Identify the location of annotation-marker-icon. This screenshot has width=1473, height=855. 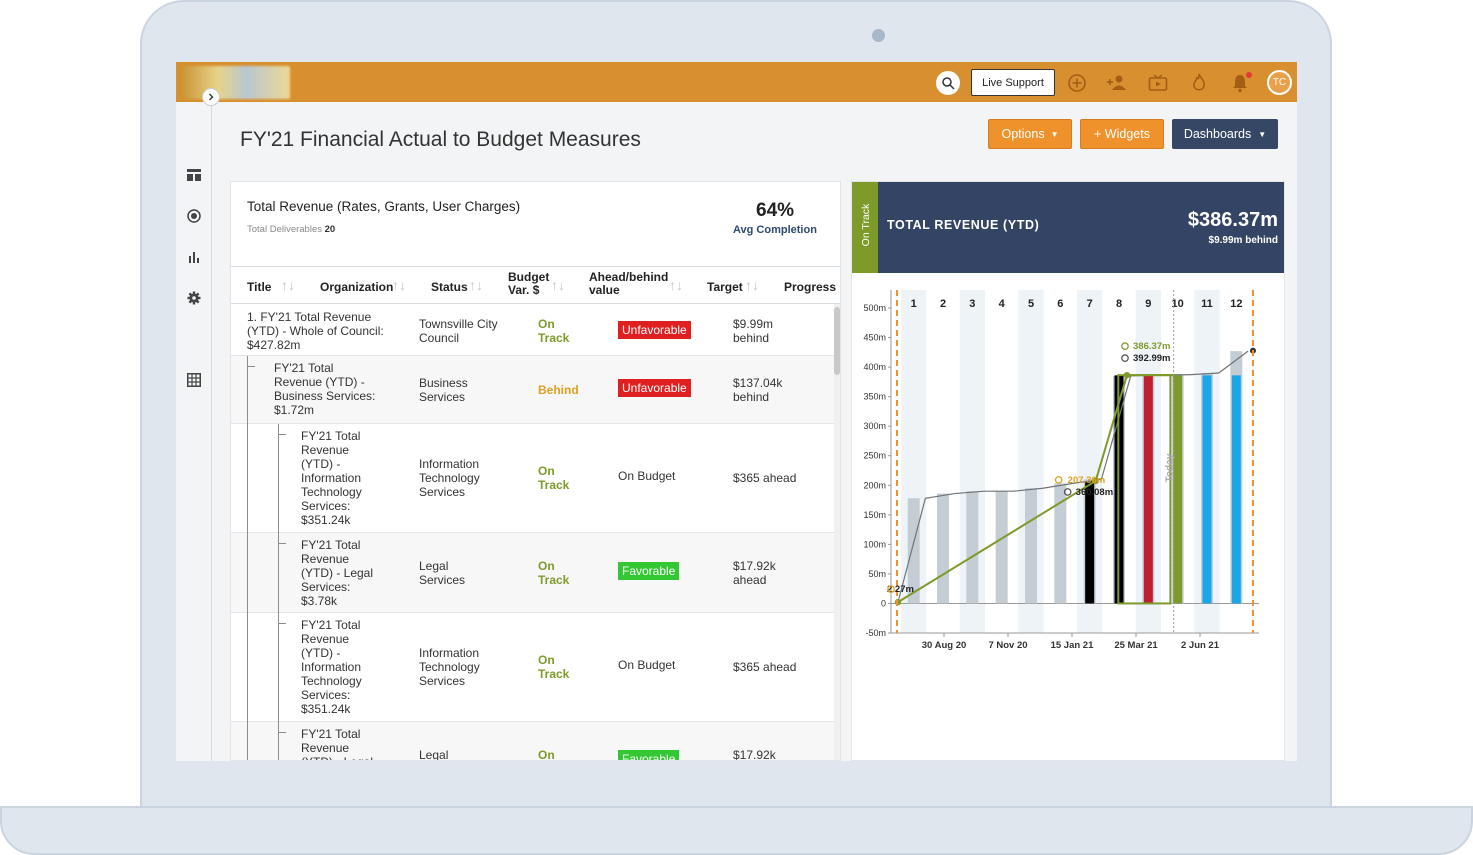
(1058, 480).